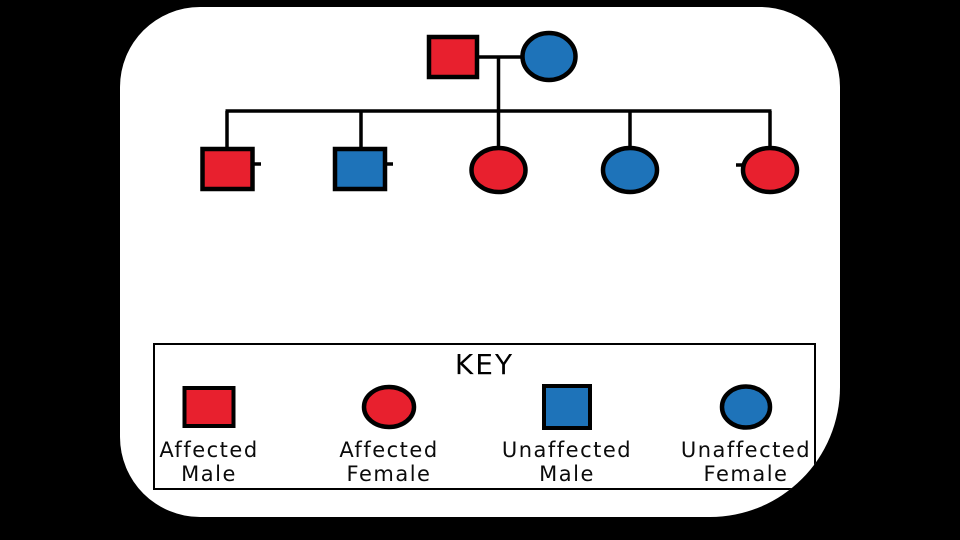 This screenshot has width=960, height=540. I want to click on child-1-affected-male-shape, so click(227, 169).